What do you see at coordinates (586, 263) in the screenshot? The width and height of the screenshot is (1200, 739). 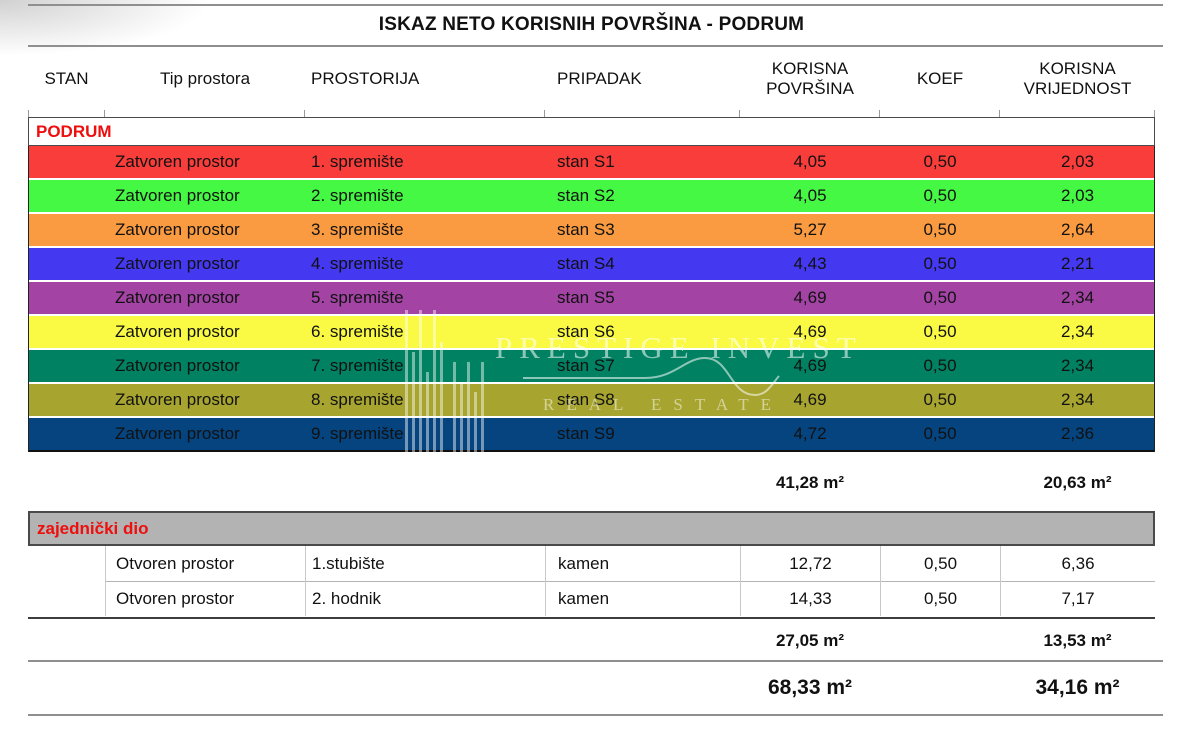 I see `cell-pripadak: stan S4` at bounding box center [586, 263].